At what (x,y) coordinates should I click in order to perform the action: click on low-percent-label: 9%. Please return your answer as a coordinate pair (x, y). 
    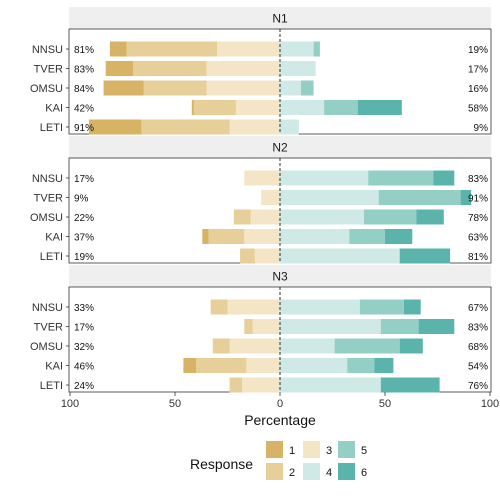
    Looking at the image, I should click on (81, 199).